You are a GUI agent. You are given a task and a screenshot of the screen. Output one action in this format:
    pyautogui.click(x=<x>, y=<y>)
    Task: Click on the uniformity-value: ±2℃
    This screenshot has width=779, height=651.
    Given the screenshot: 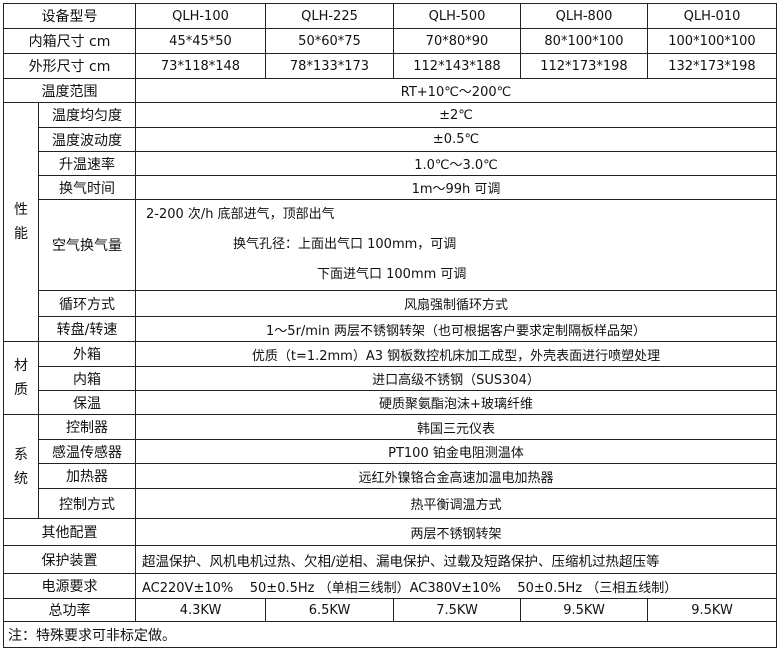 What is the action you would take?
    pyautogui.click(x=456, y=115)
    